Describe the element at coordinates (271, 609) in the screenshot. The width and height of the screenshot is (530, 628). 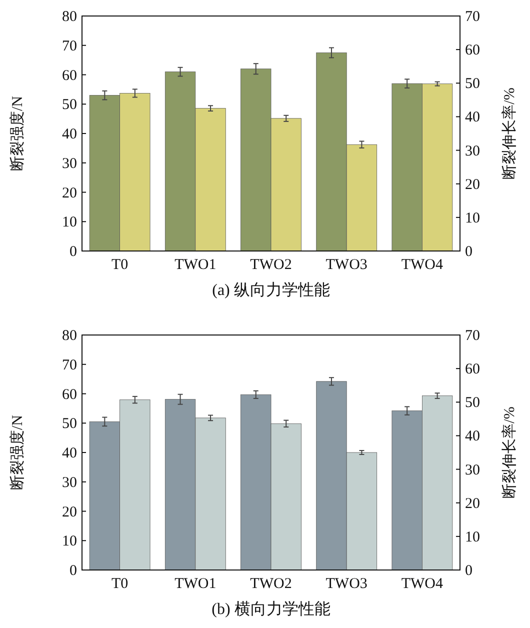
I see `text: (b) 横向力学性能` at that location.